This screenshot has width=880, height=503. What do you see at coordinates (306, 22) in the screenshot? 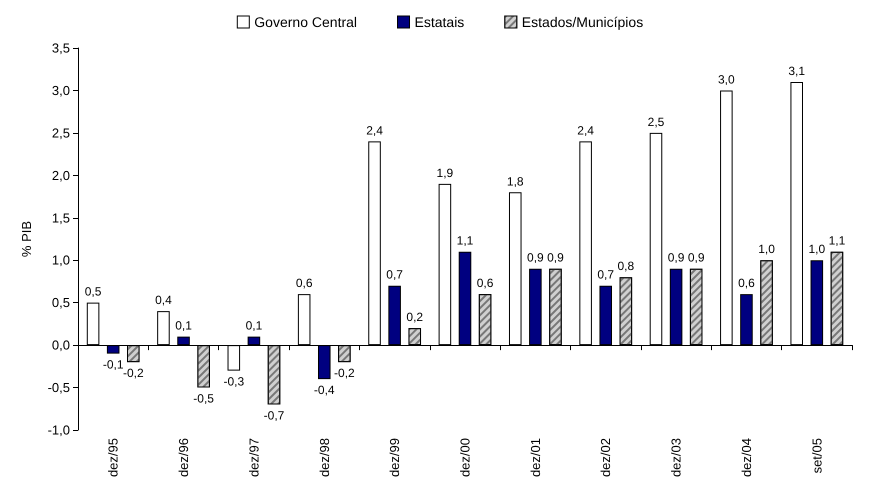
I see `legend-label: Governo Central` at bounding box center [306, 22].